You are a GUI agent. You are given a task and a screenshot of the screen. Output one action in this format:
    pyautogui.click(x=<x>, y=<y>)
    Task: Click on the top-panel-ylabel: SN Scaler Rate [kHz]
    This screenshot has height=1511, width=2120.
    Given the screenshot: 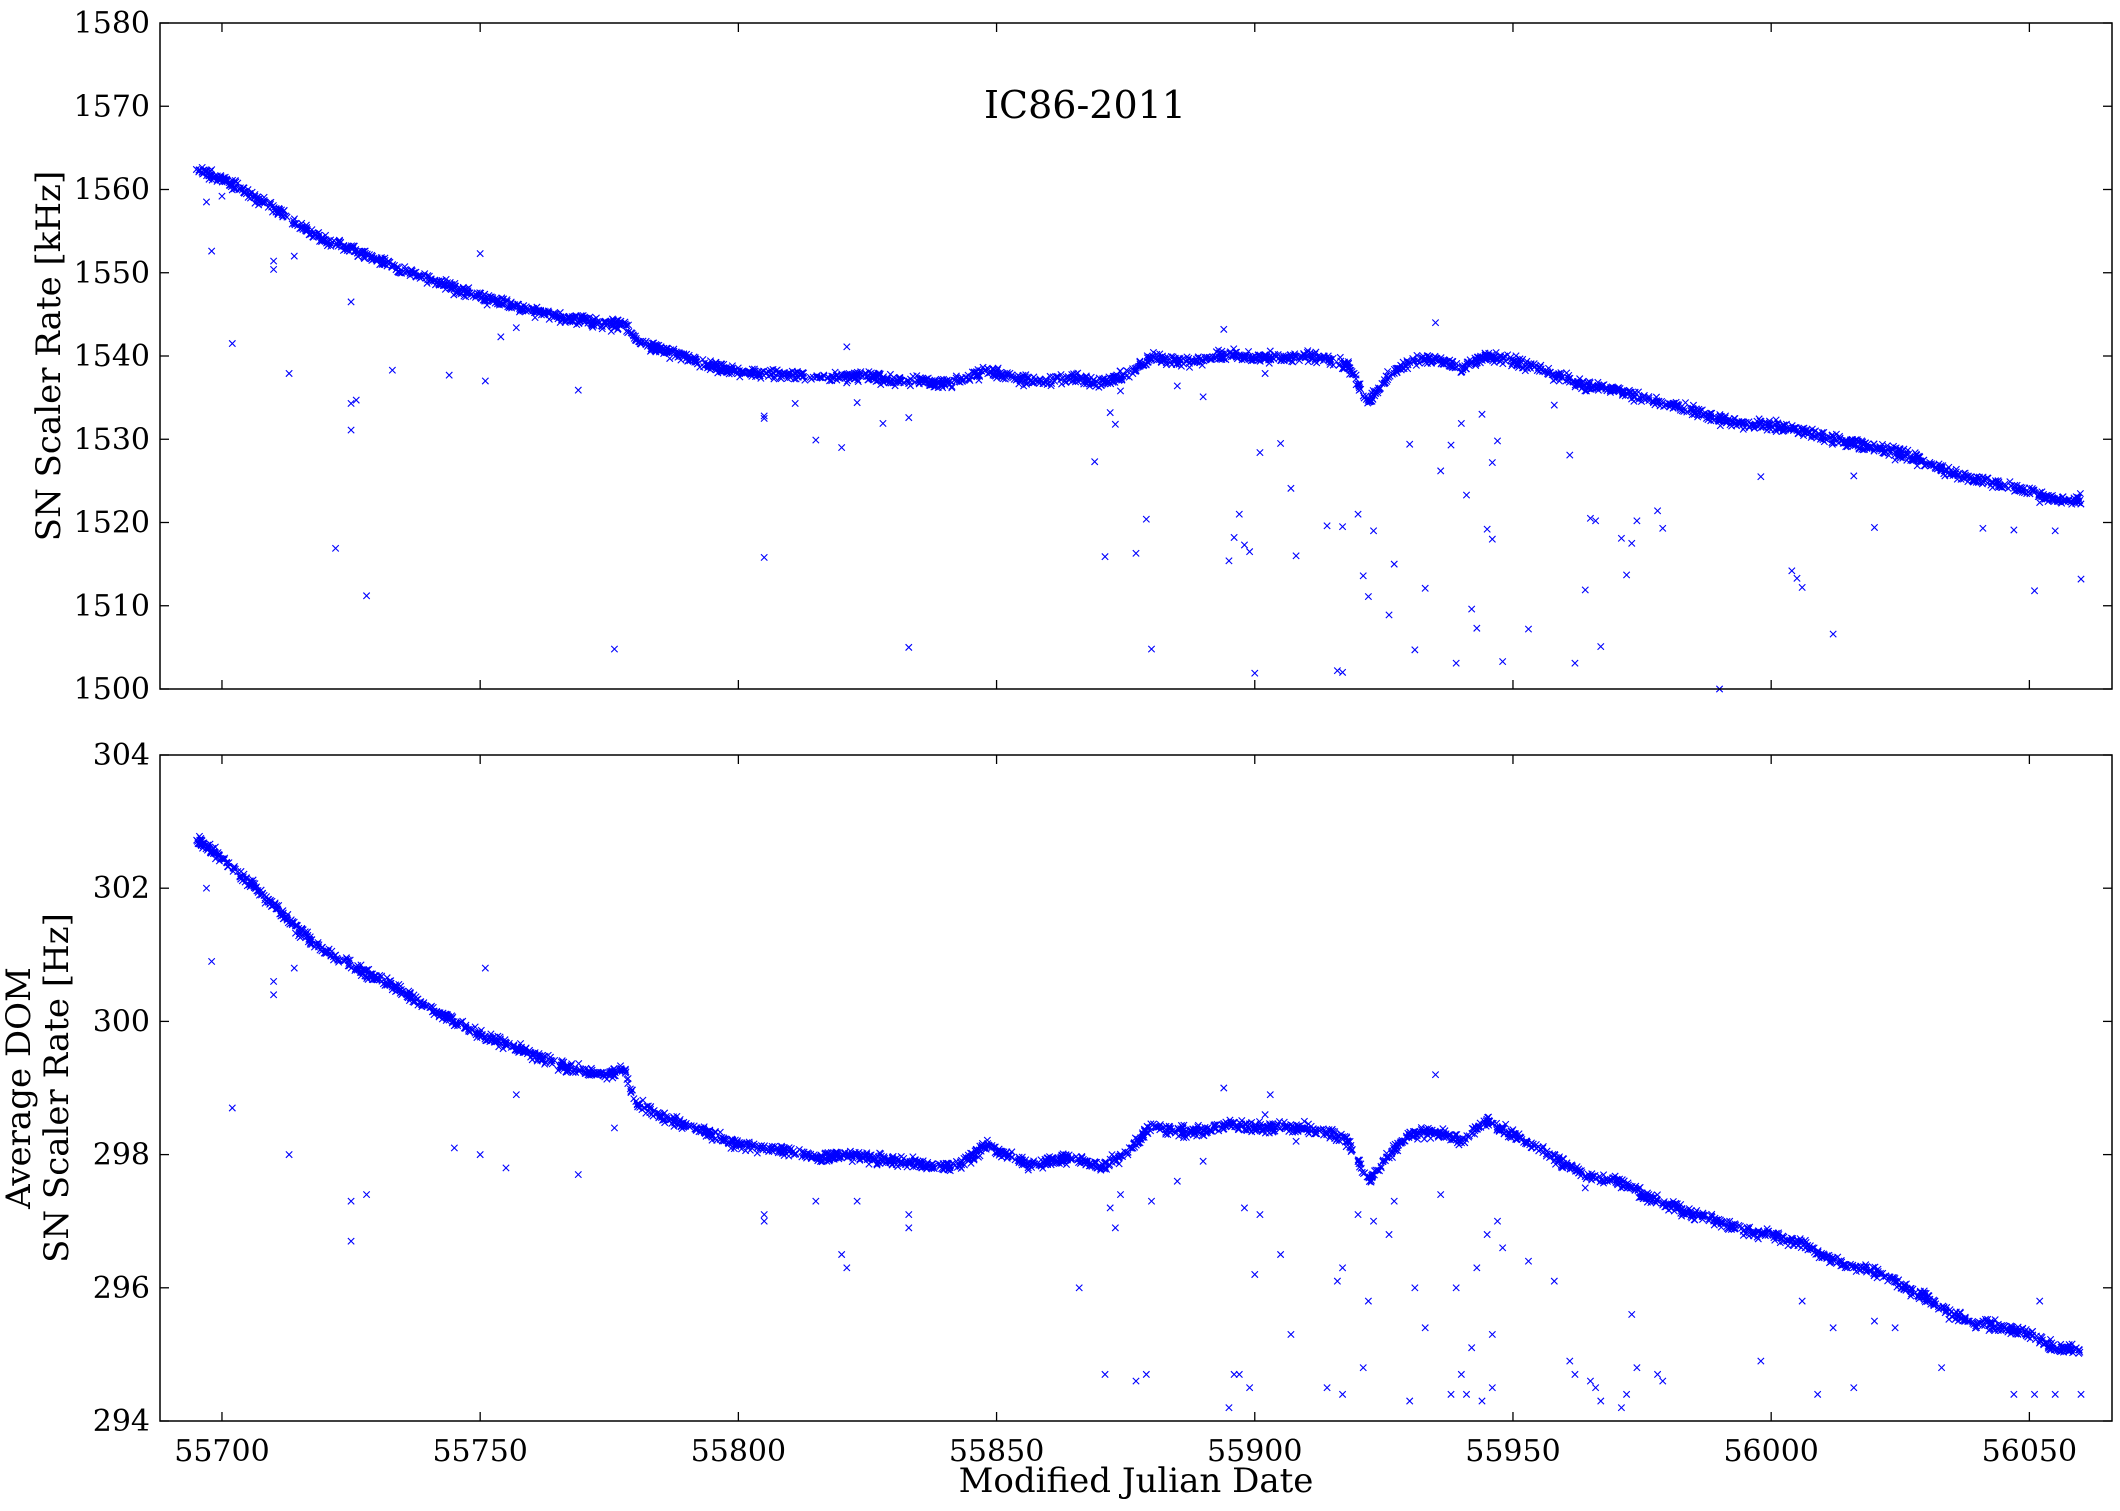 What is the action you would take?
    pyautogui.click(x=49, y=356)
    